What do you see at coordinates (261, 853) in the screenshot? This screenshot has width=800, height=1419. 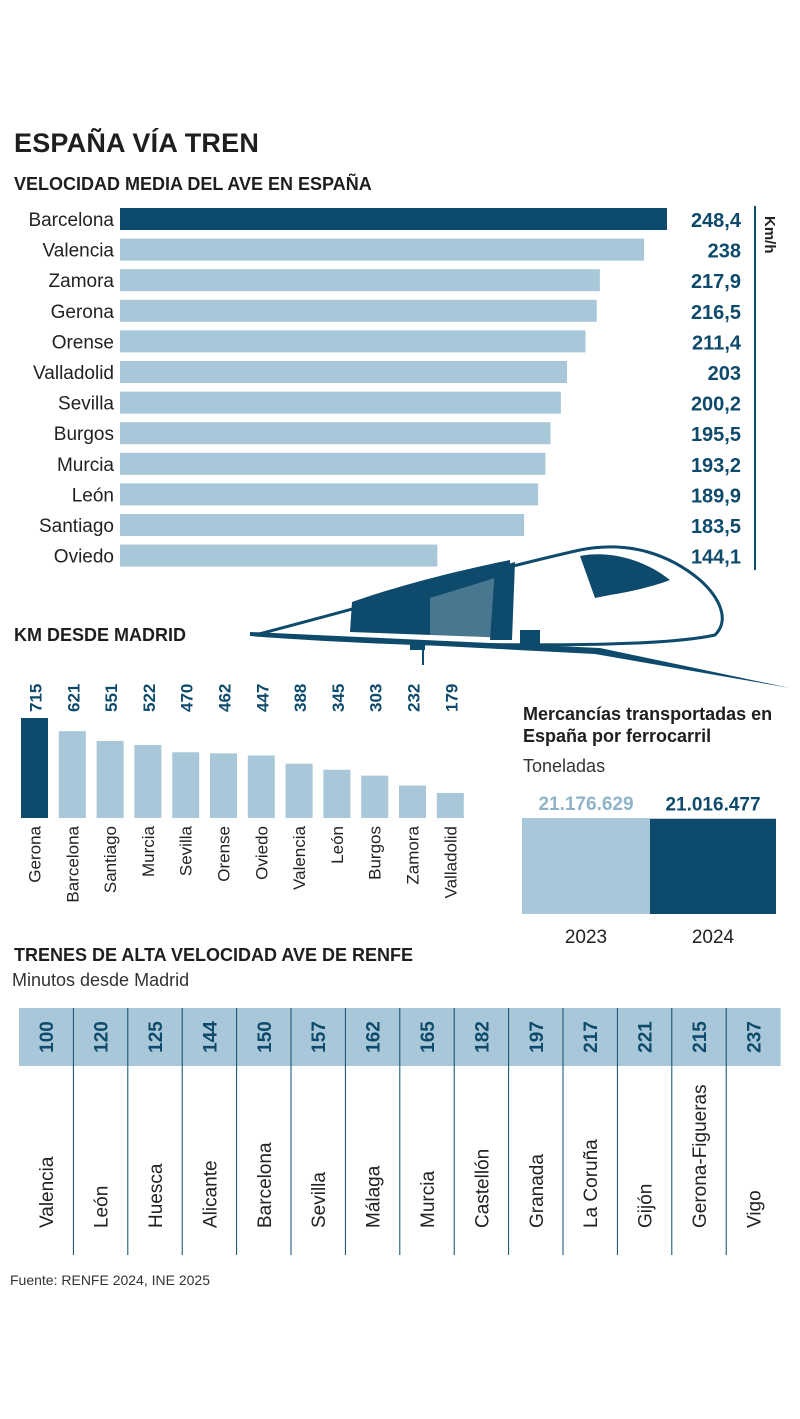 I see `km-category-label: Oviedo` at bounding box center [261, 853].